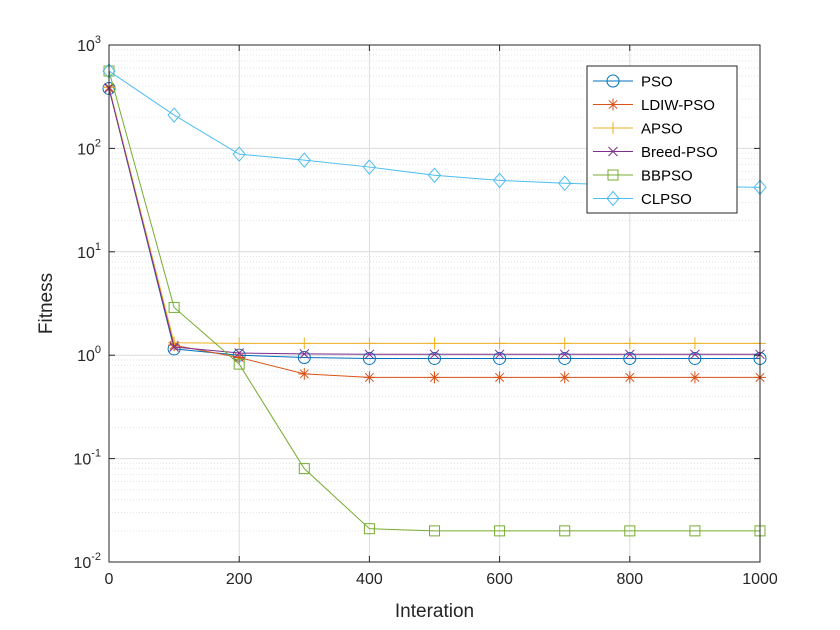 This screenshot has width=840, height=630. I want to click on legend-item-breed-pso: Breed-PSO, so click(655, 152).